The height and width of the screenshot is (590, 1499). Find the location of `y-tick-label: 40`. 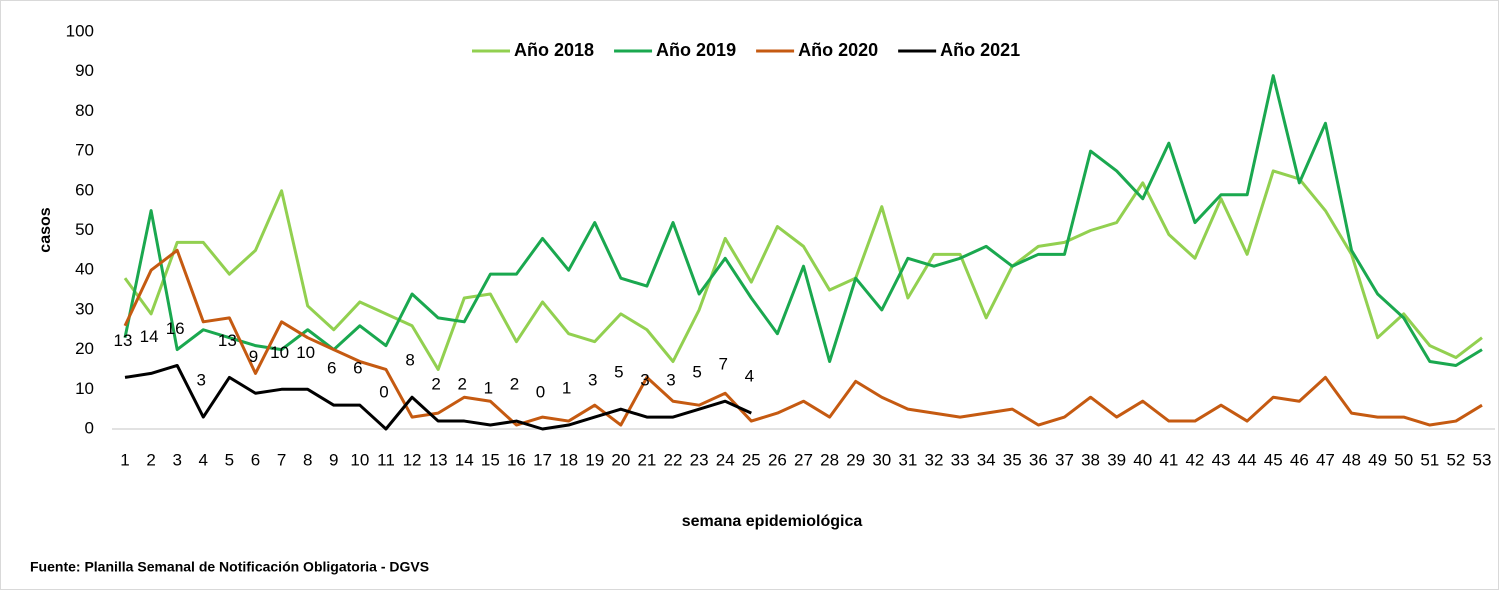

y-tick-label: 40 is located at coordinates (84, 269).